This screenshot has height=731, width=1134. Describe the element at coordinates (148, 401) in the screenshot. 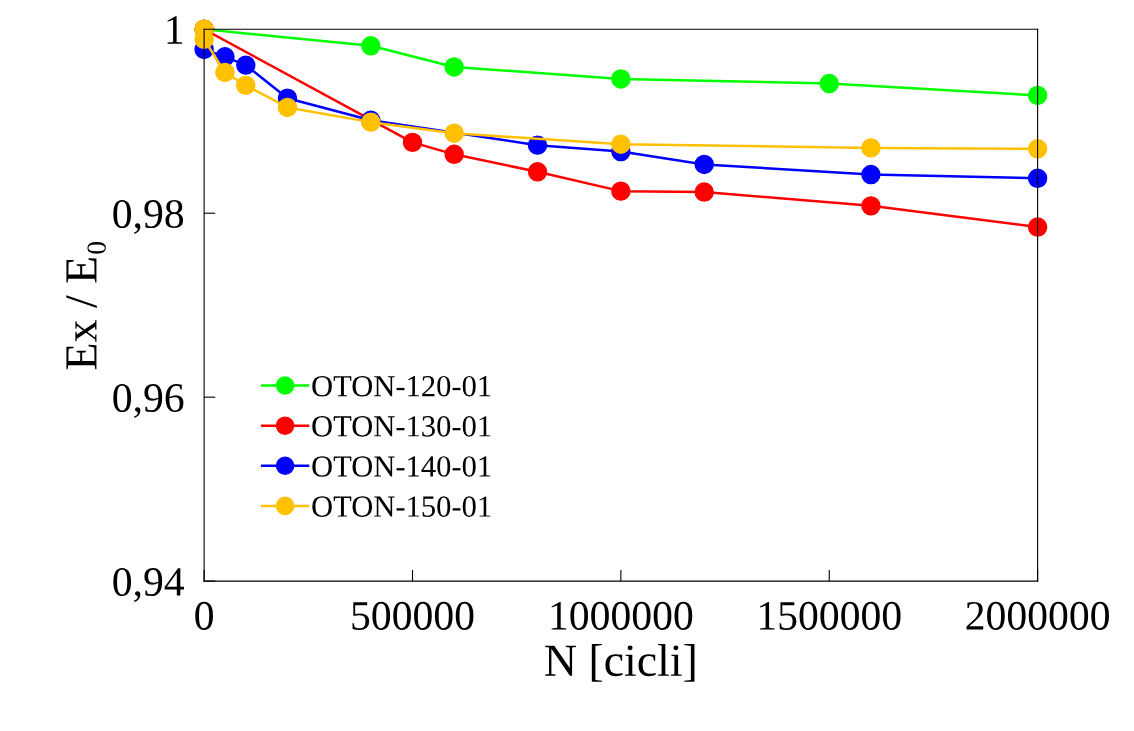

I see `y-tick-label: 0,96` at that location.